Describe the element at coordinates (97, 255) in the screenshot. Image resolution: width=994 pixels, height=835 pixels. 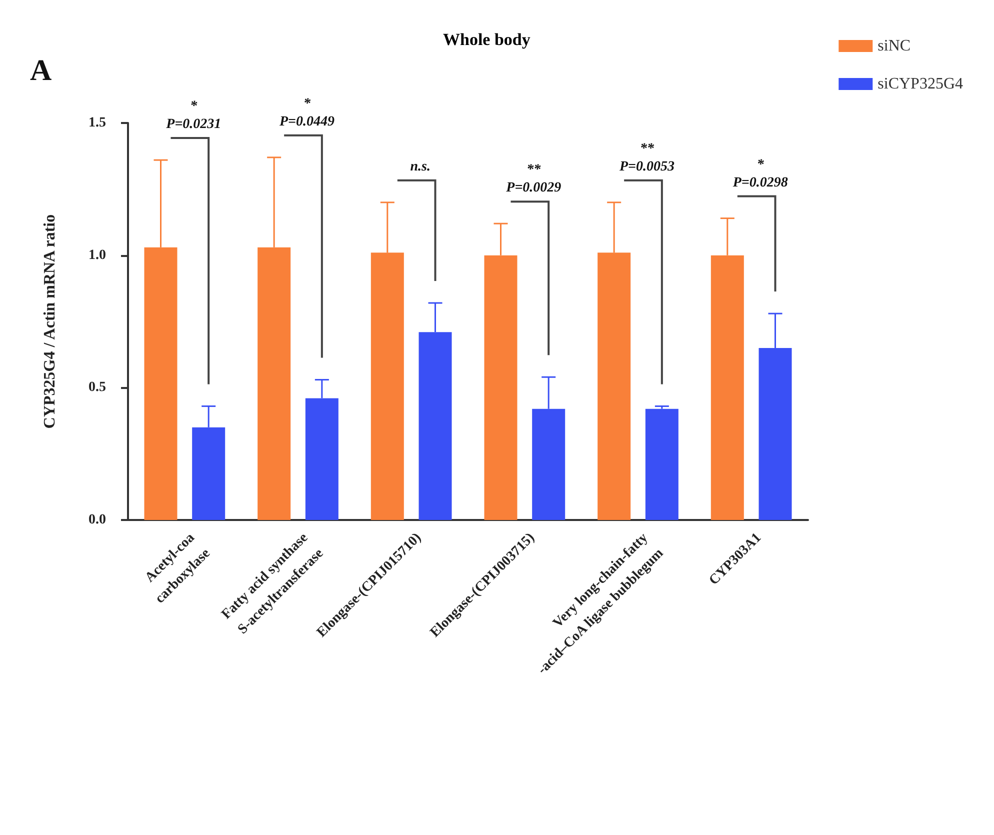
I see `y-tick-label: 1.0` at that location.